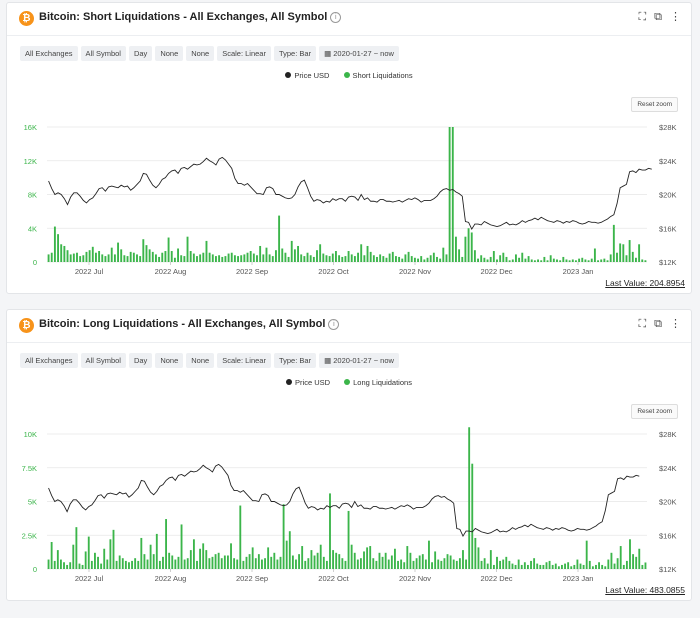 The image size is (700, 618). I want to click on x-tick-label: 2022 Dec, so click(496, 271).